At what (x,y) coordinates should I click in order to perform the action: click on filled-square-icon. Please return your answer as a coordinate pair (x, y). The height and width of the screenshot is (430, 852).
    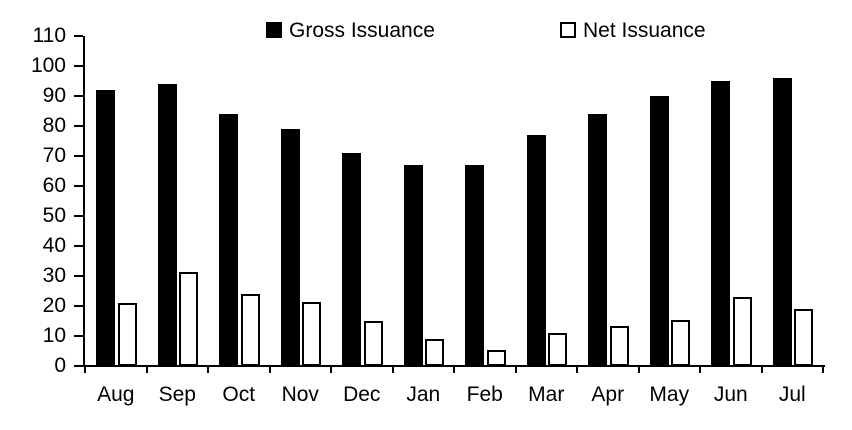
    Looking at the image, I should click on (274, 30).